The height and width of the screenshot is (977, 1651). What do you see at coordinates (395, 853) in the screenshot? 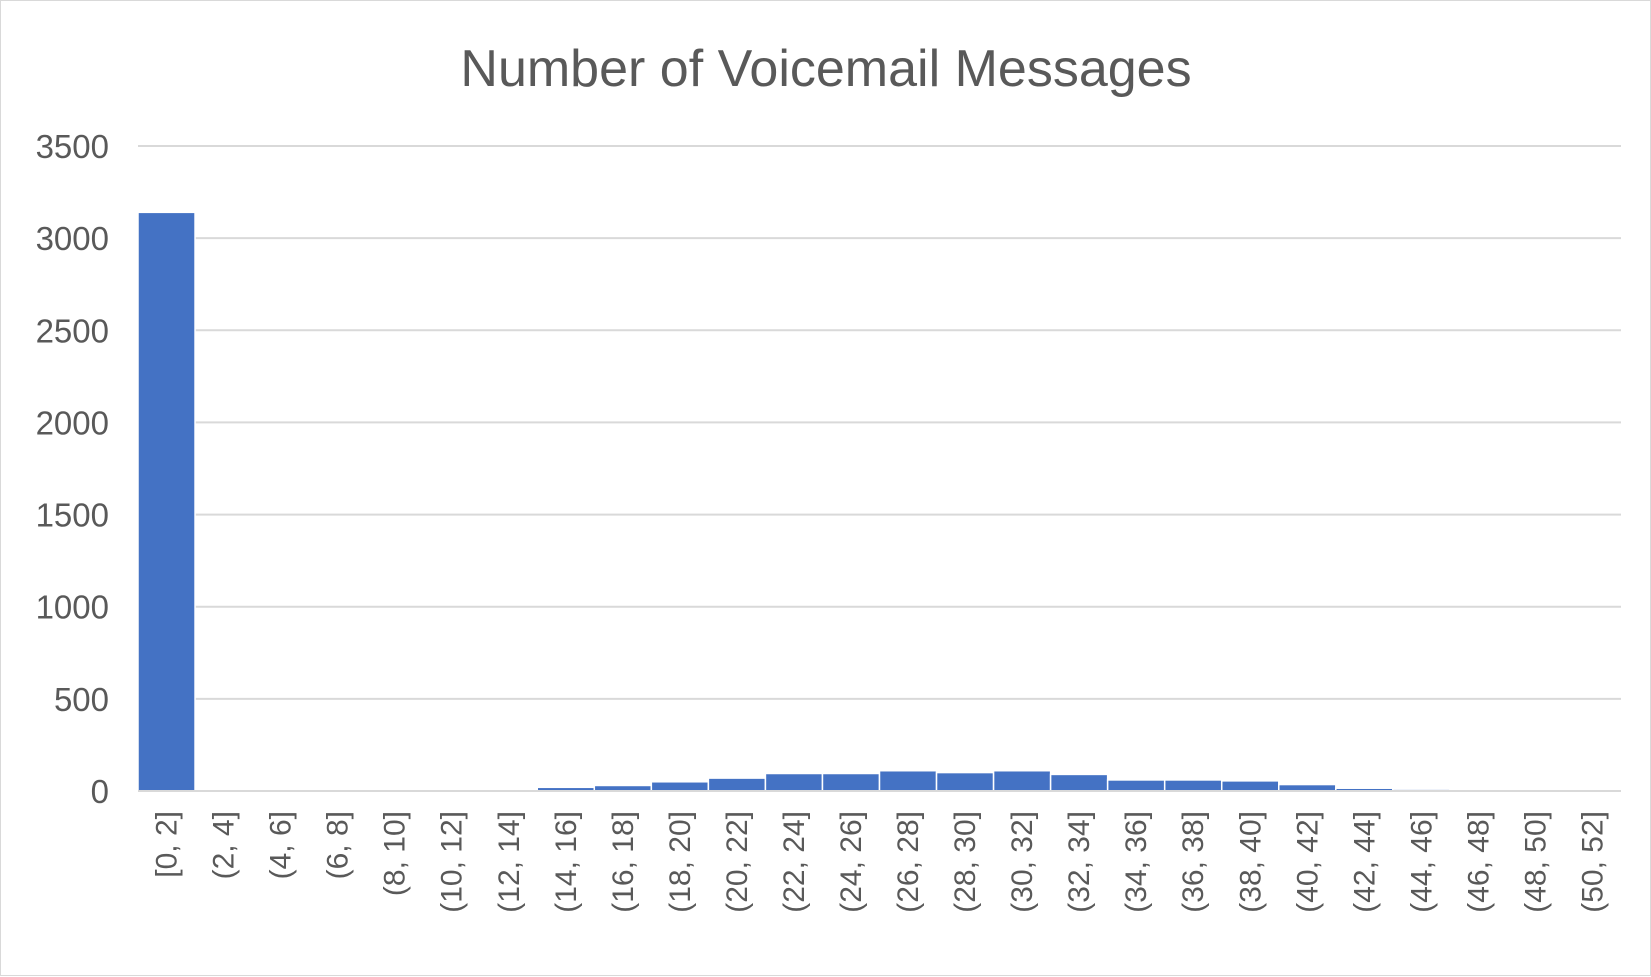
I see `x-tick-label: (8, 10]` at bounding box center [395, 853].